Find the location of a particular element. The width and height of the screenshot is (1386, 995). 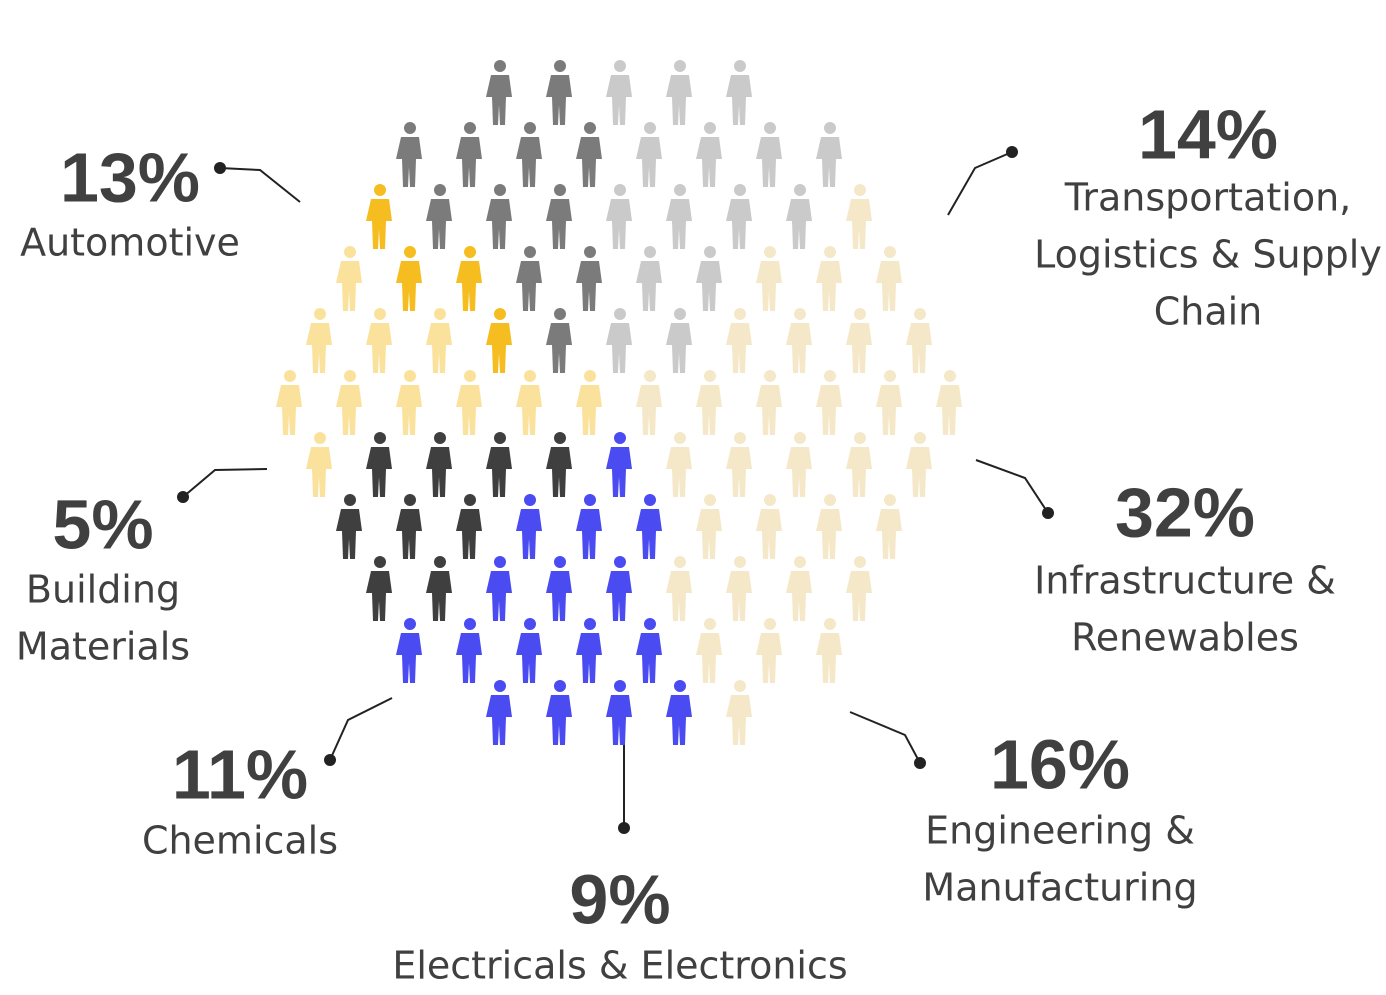

percent-label: 13% is located at coordinates (130, 177).